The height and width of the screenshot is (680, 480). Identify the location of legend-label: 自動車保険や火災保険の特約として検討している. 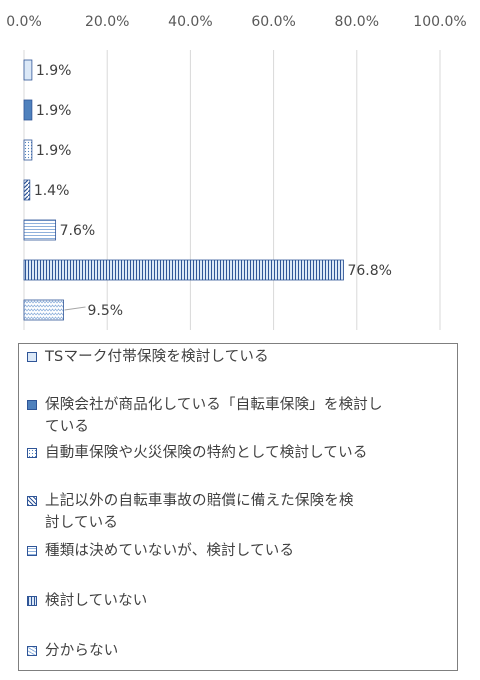
(206, 453).